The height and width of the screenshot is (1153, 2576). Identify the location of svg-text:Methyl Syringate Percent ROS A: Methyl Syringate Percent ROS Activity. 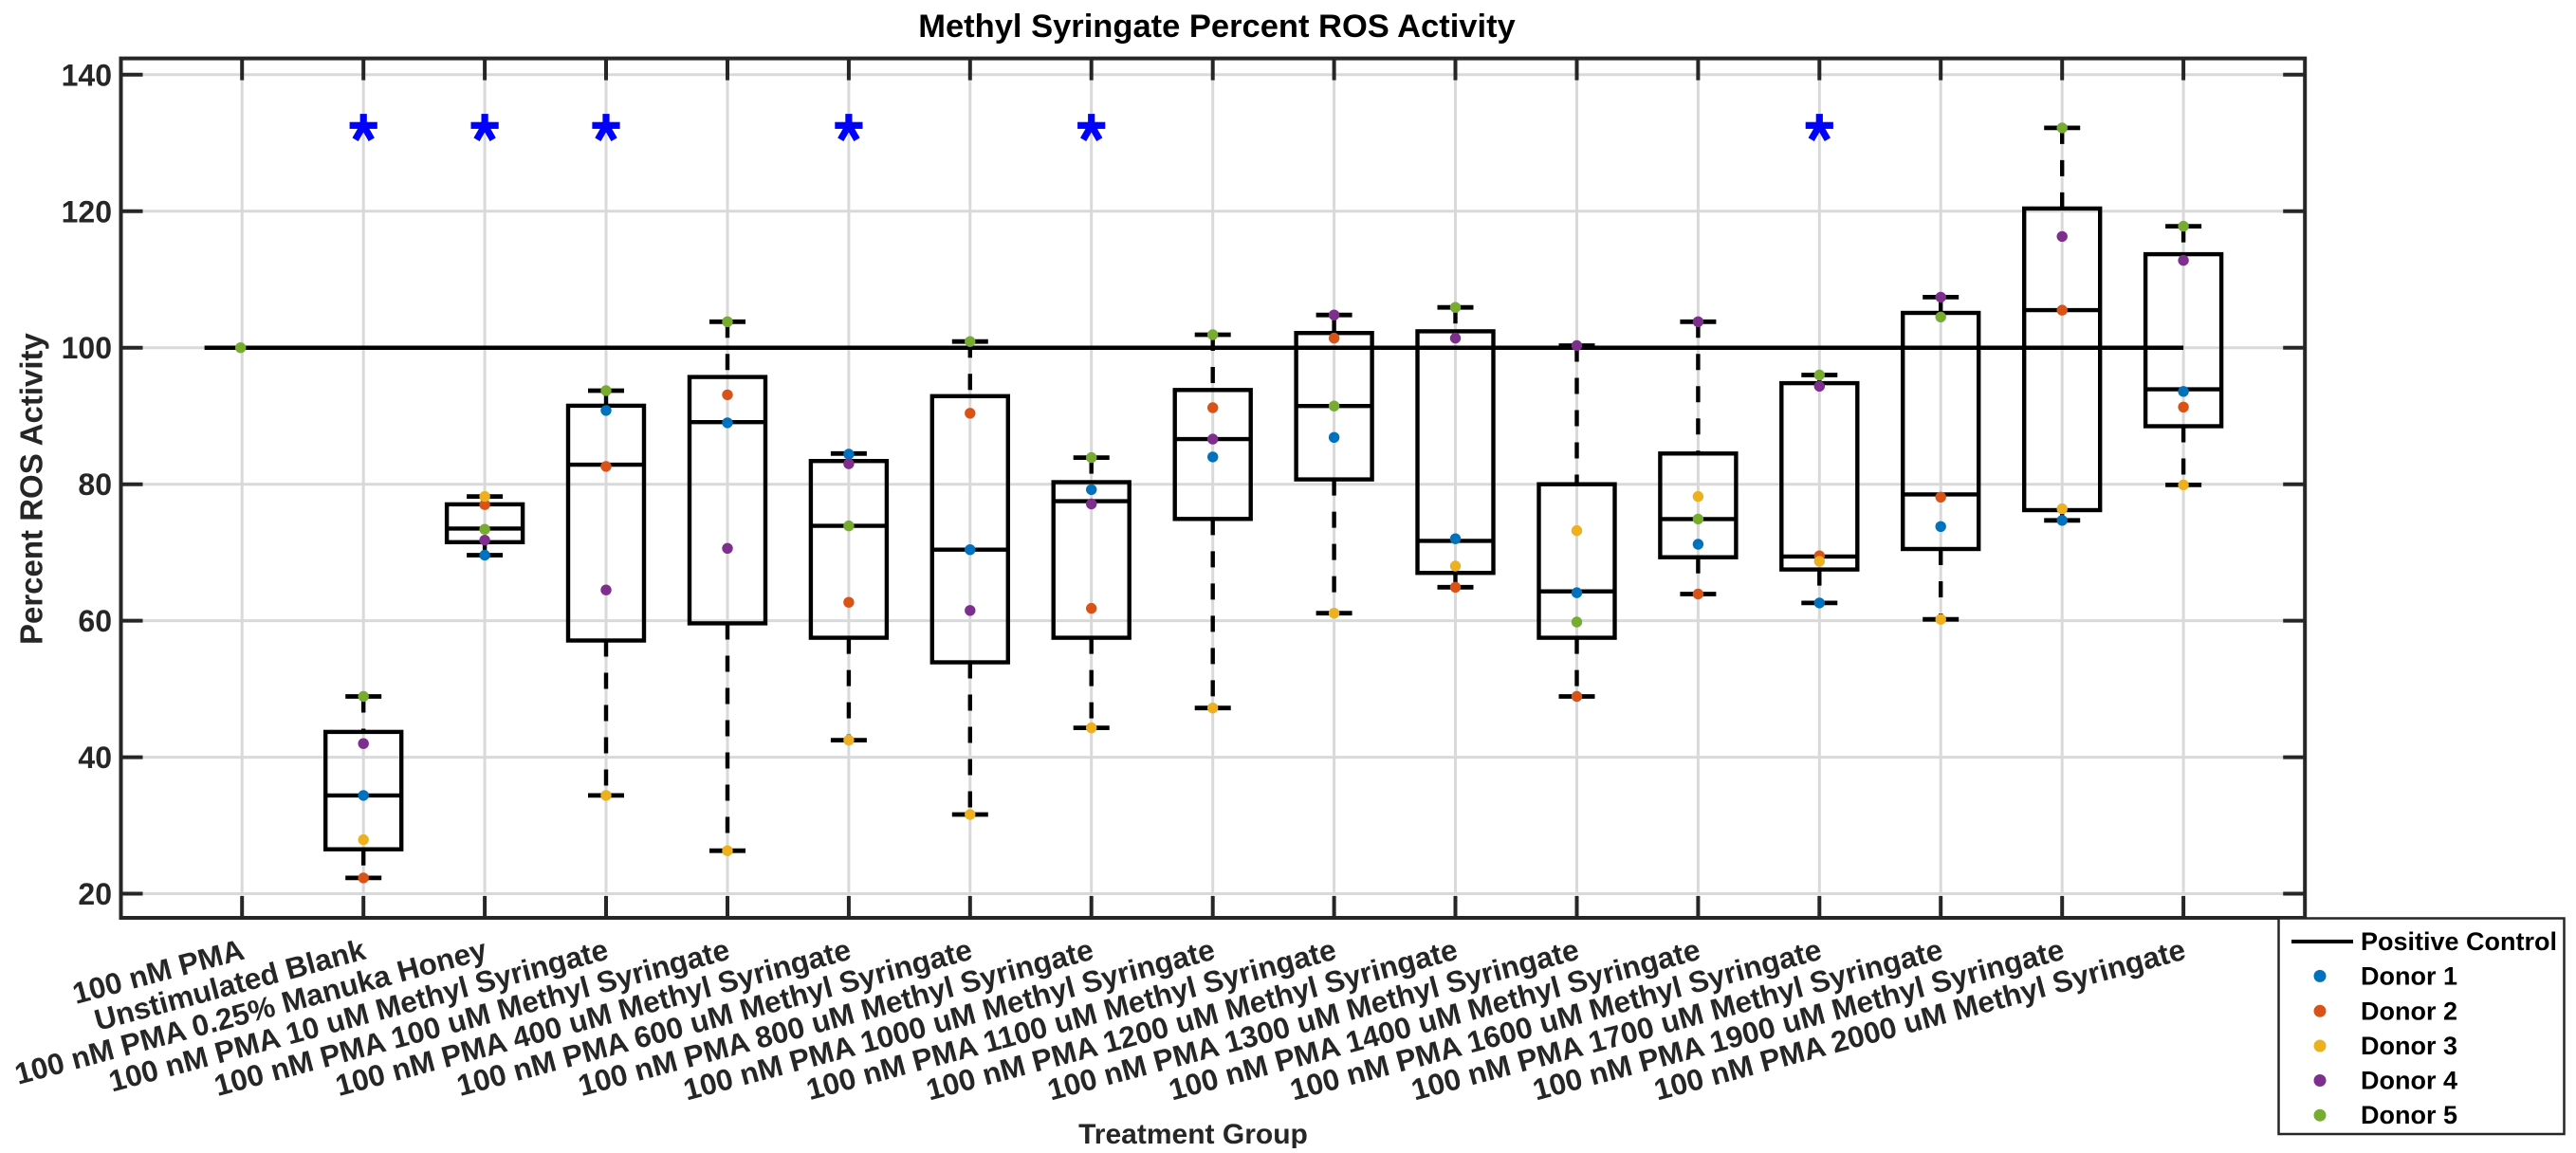
(1217, 27).